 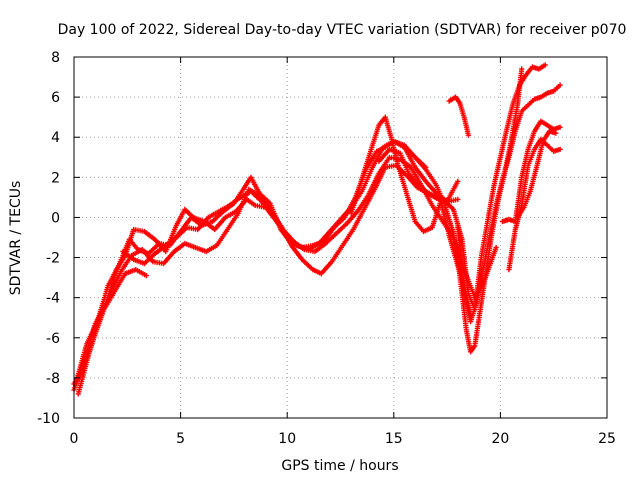 I want to click on y-tick-label: 2, so click(x=55, y=178).